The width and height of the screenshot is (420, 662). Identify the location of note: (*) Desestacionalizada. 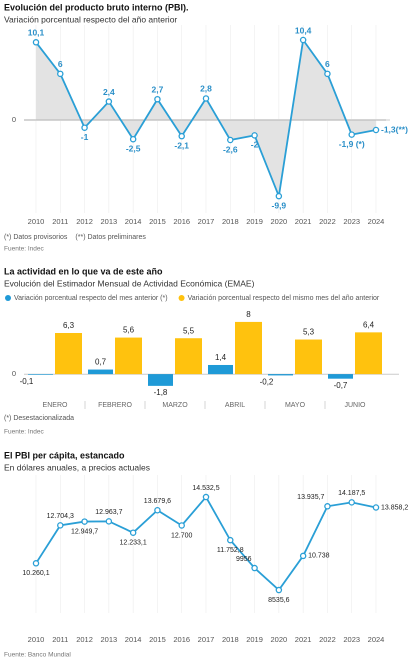
(39, 418).